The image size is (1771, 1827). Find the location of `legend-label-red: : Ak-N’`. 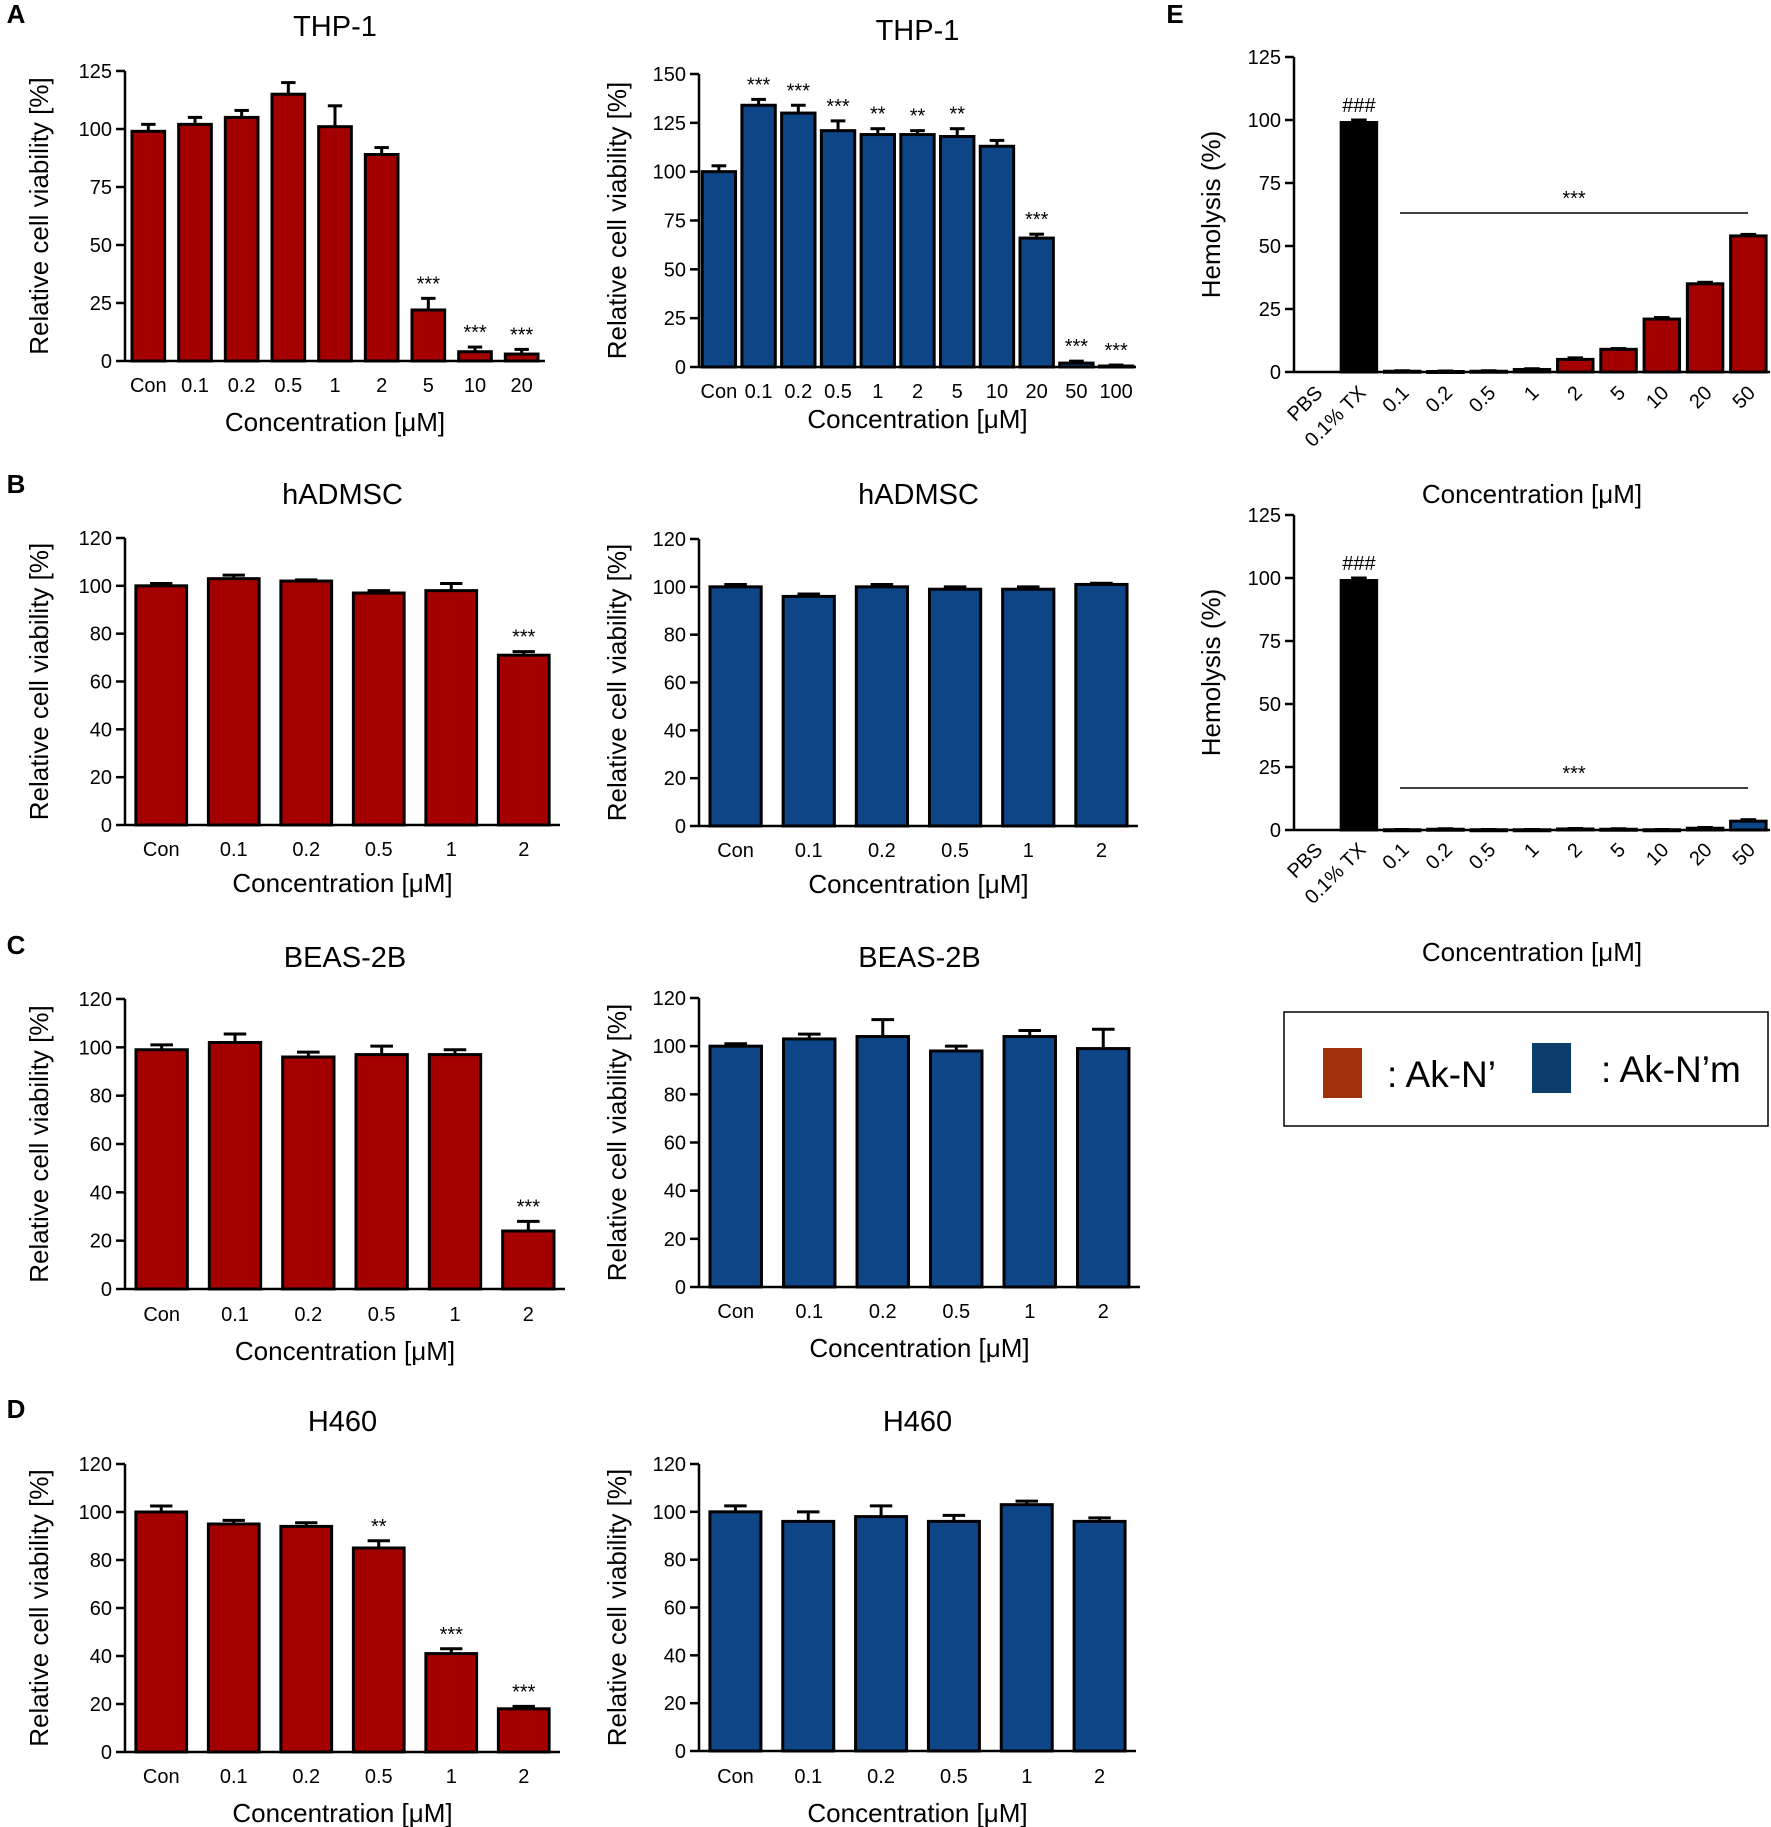

legend-label-red: : Ak-N’ is located at coordinates (1441, 1074).